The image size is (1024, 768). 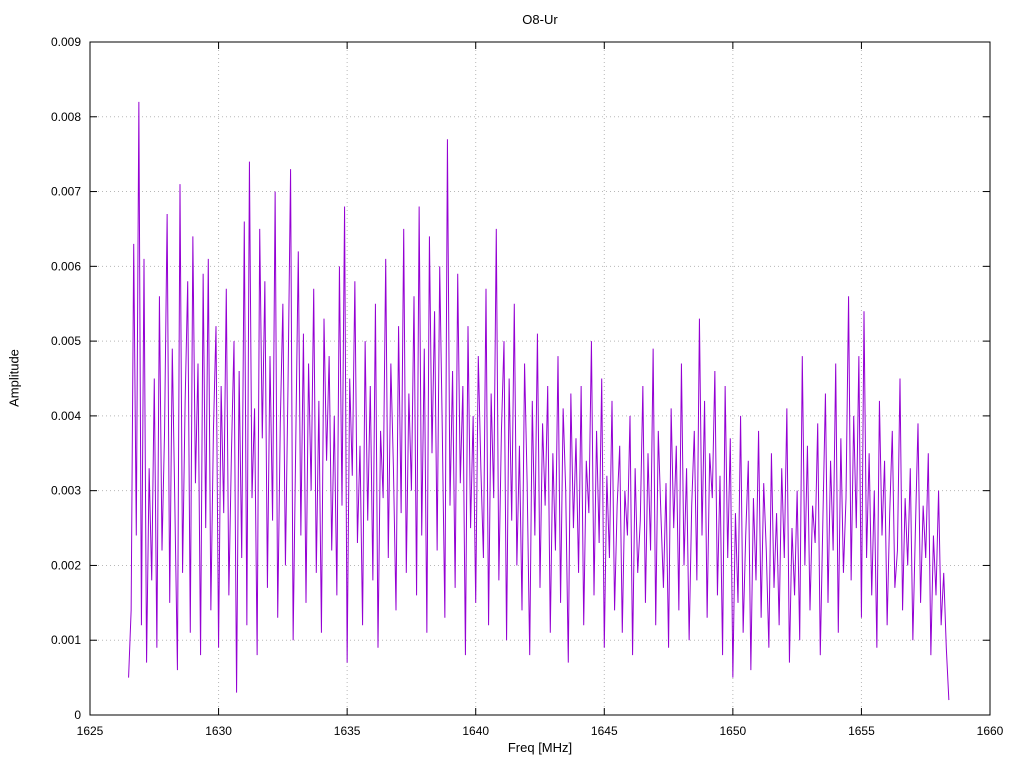 What do you see at coordinates (66, 416) in the screenshot?
I see `y-tick-label: 0.004` at bounding box center [66, 416].